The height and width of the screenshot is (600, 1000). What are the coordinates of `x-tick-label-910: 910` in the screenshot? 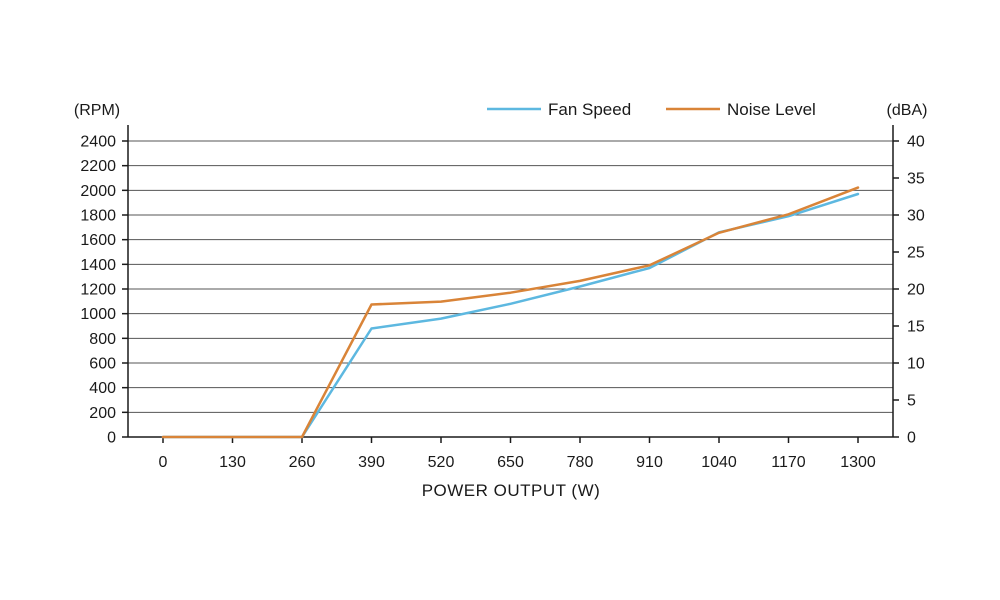 It's located at (649, 462).